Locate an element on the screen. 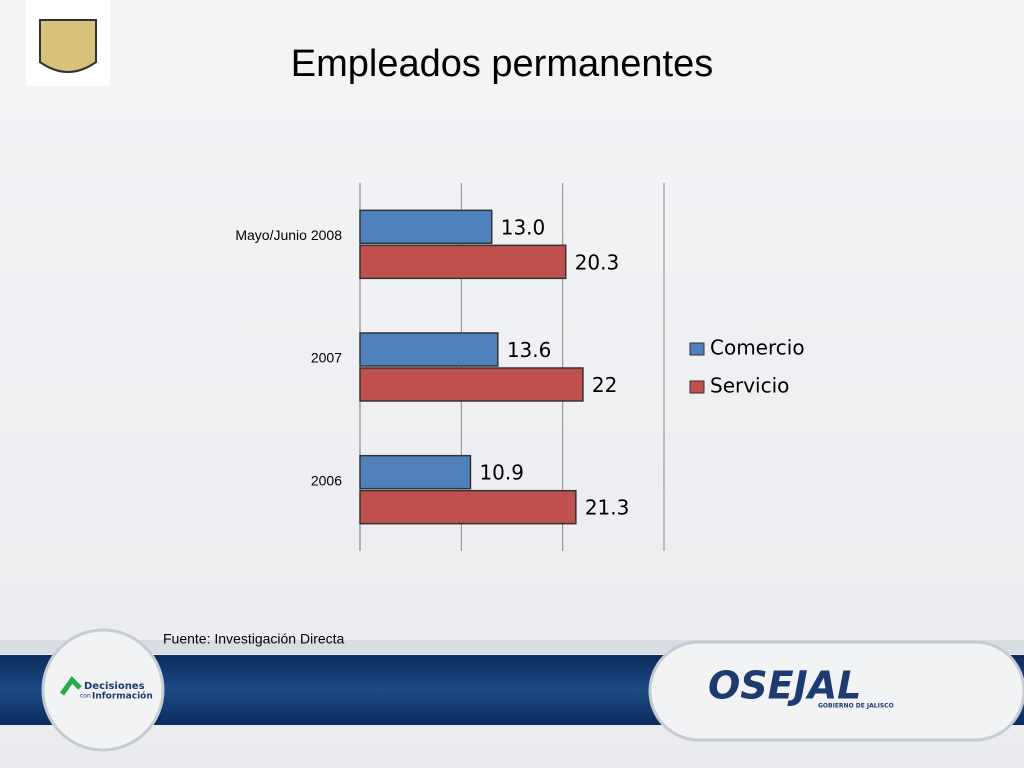 This screenshot has height=768, width=1024. data-label: 22 is located at coordinates (604, 385).